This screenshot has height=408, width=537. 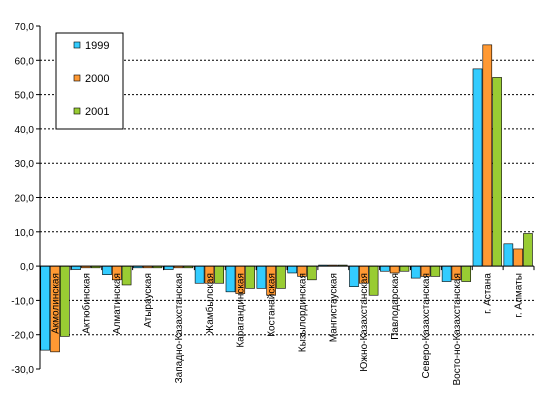 What do you see at coordinates (25, 130) in the screenshot?
I see `y-tick-label: 40,0` at bounding box center [25, 130].